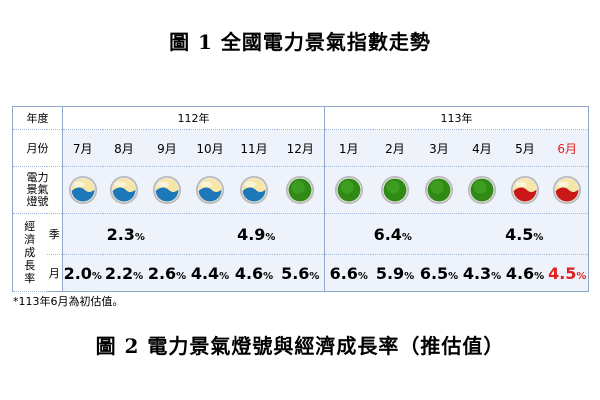 Image resolution: width=600 pixels, height=400 pixels. Describe the element at coordinates (37, 148) in the screenshot. I see `month-header: 月份` at that location.